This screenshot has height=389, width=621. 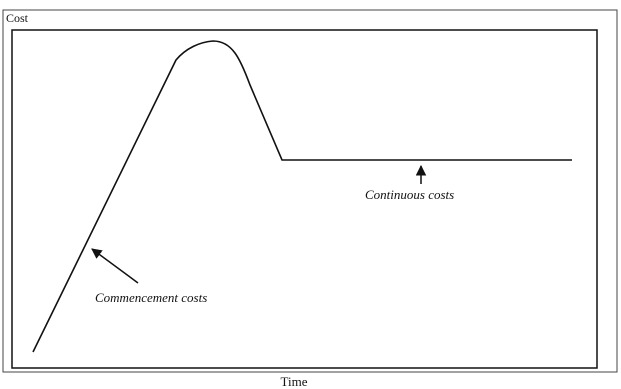 I want to click on annotation: Continuous costs, so click(x=409, y=194).